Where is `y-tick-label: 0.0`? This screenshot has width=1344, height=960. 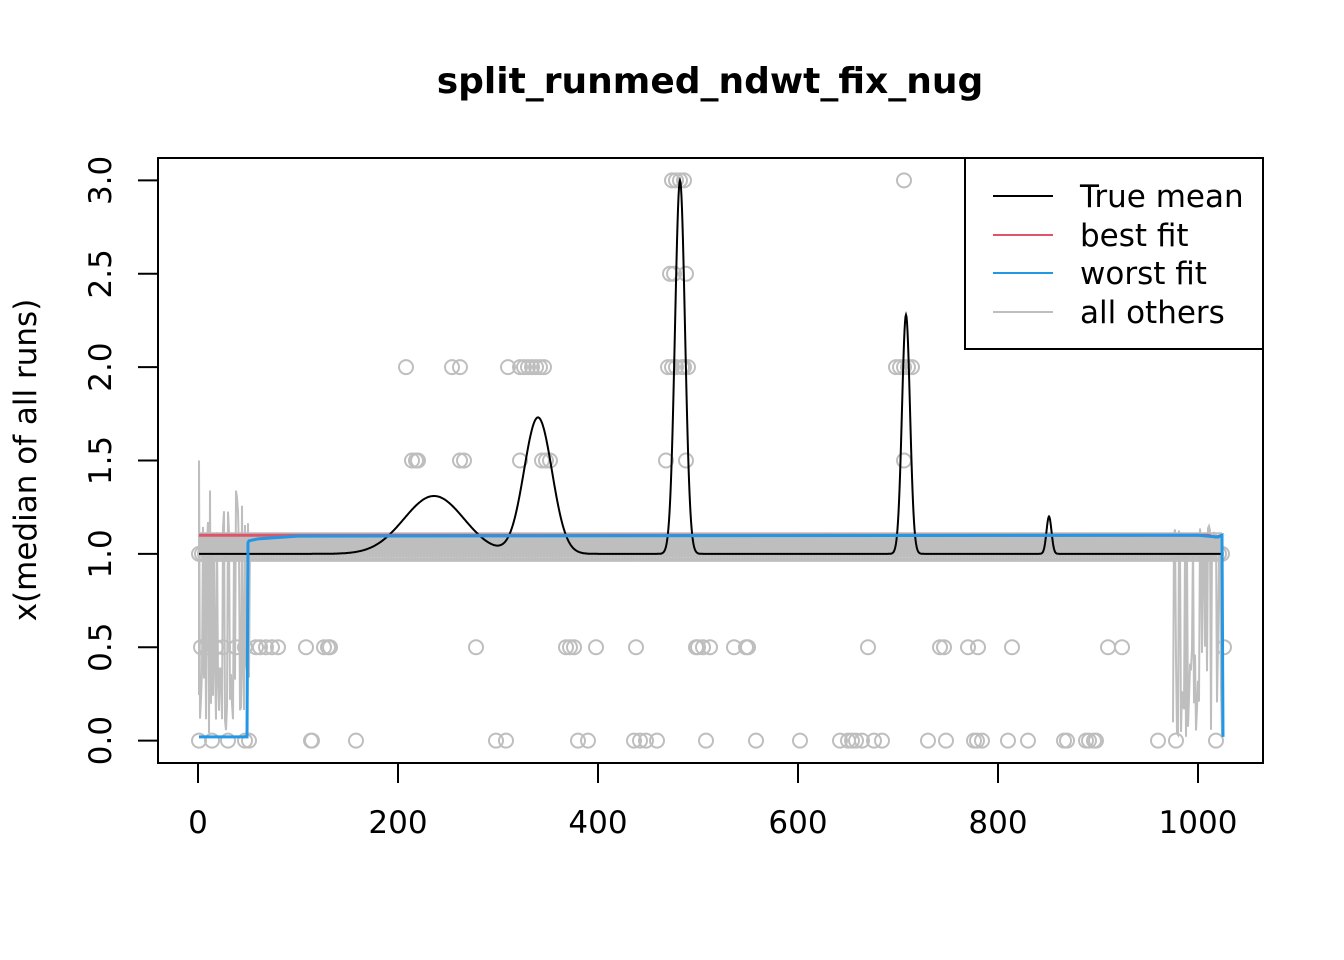 y-tick-label: 0.0 is located at coordinates (101, 740).